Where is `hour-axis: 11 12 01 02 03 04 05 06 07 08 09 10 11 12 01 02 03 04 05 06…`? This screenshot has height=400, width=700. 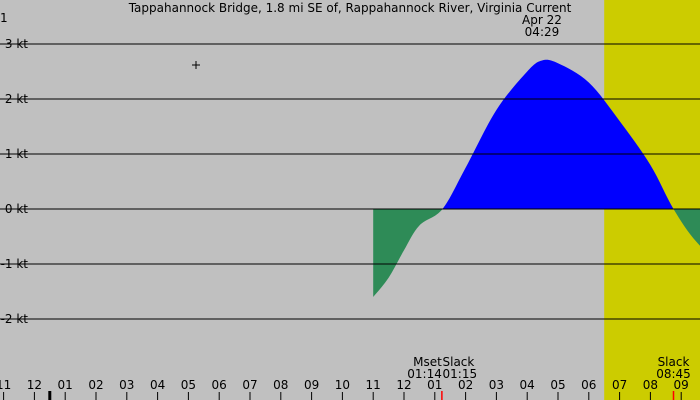
hour-axis: 11 12 01 02 03 04 05 06 07 08 09 10 11 12 01 02 03 04 05 06… is located at coordinates (344, 389).